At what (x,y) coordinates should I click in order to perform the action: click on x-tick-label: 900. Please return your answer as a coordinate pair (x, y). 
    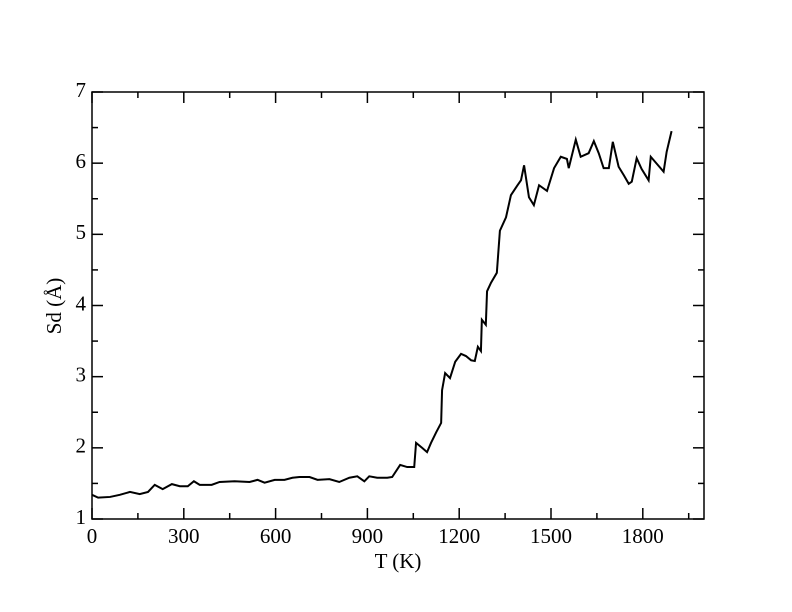
    Looking at the image, I should click on (368, 536).